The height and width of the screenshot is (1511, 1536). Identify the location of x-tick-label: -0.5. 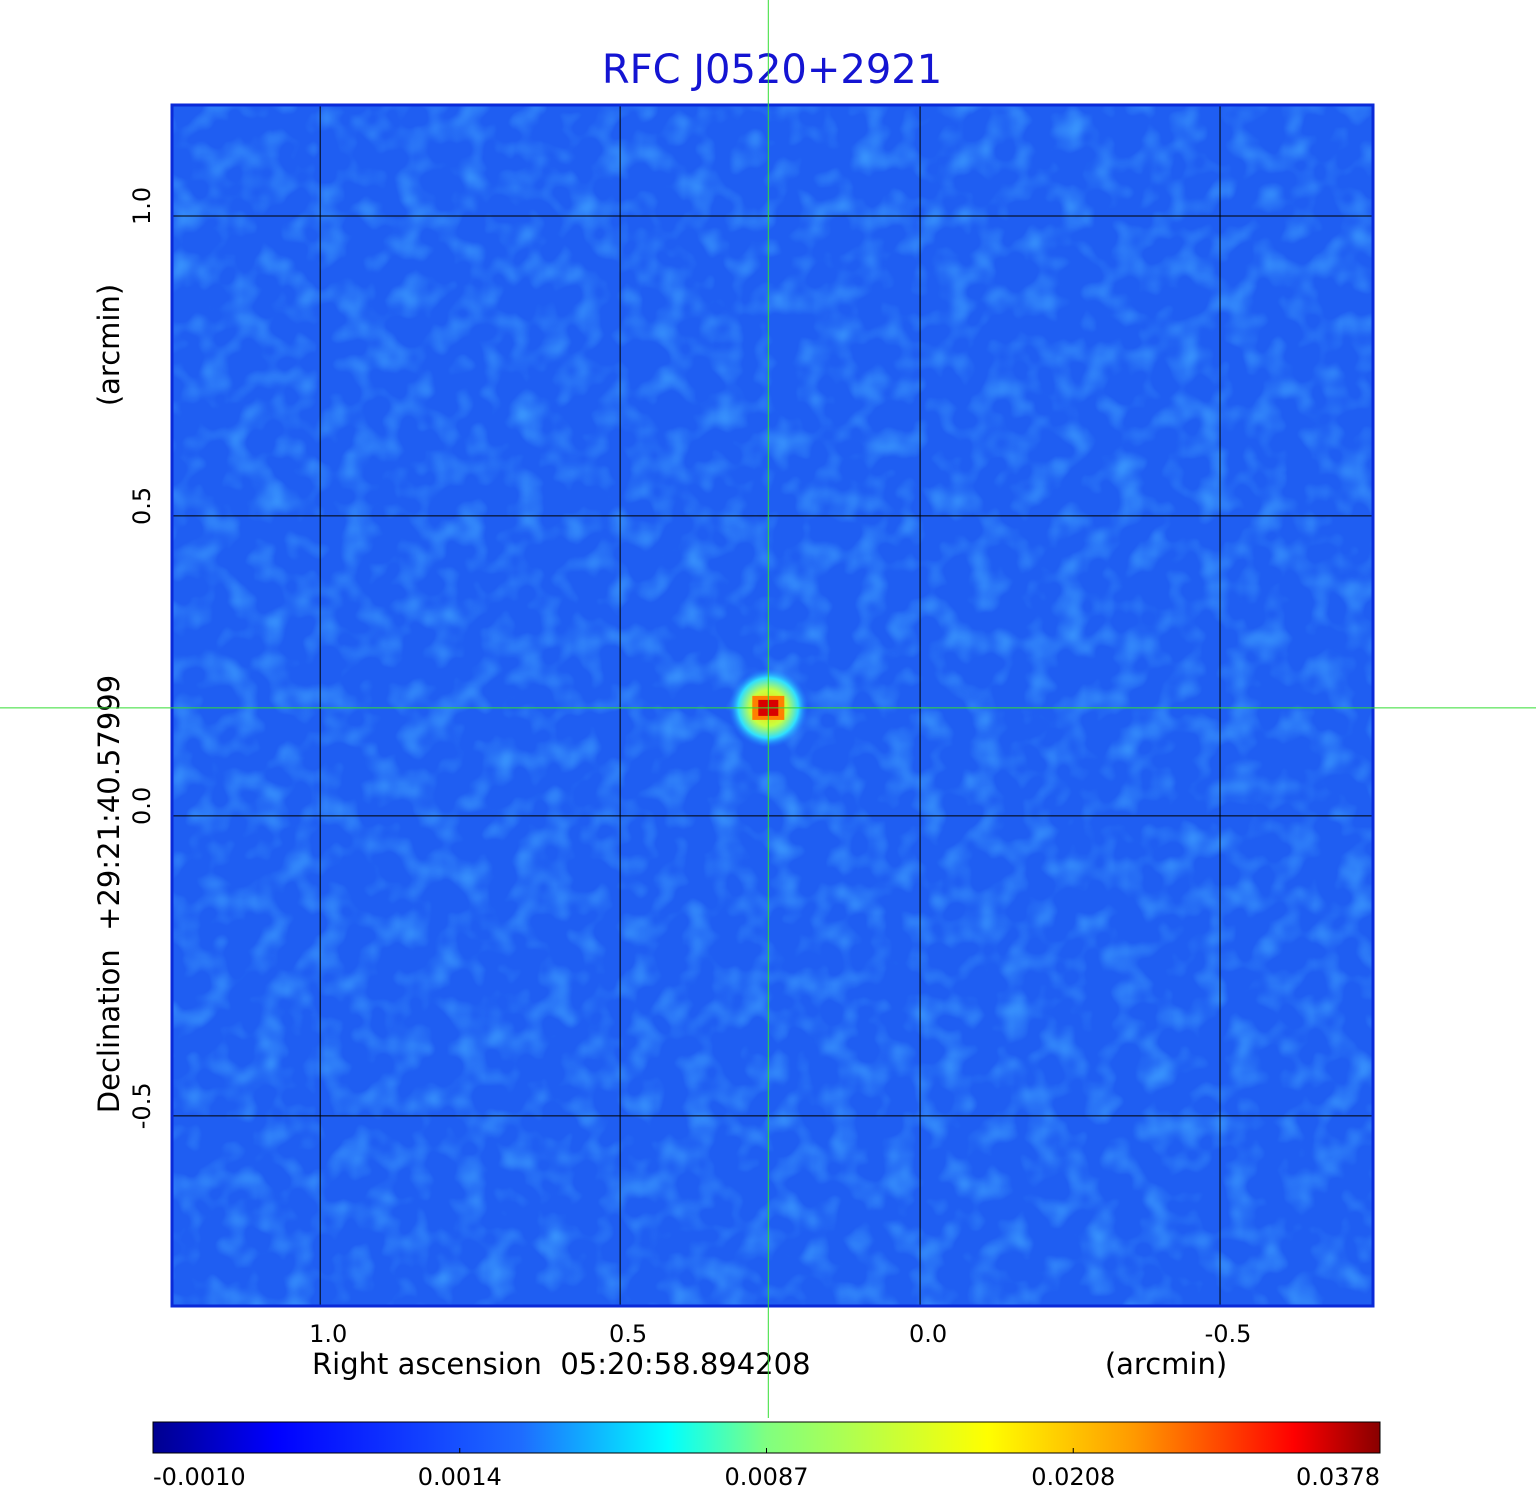
(1228, 1334).